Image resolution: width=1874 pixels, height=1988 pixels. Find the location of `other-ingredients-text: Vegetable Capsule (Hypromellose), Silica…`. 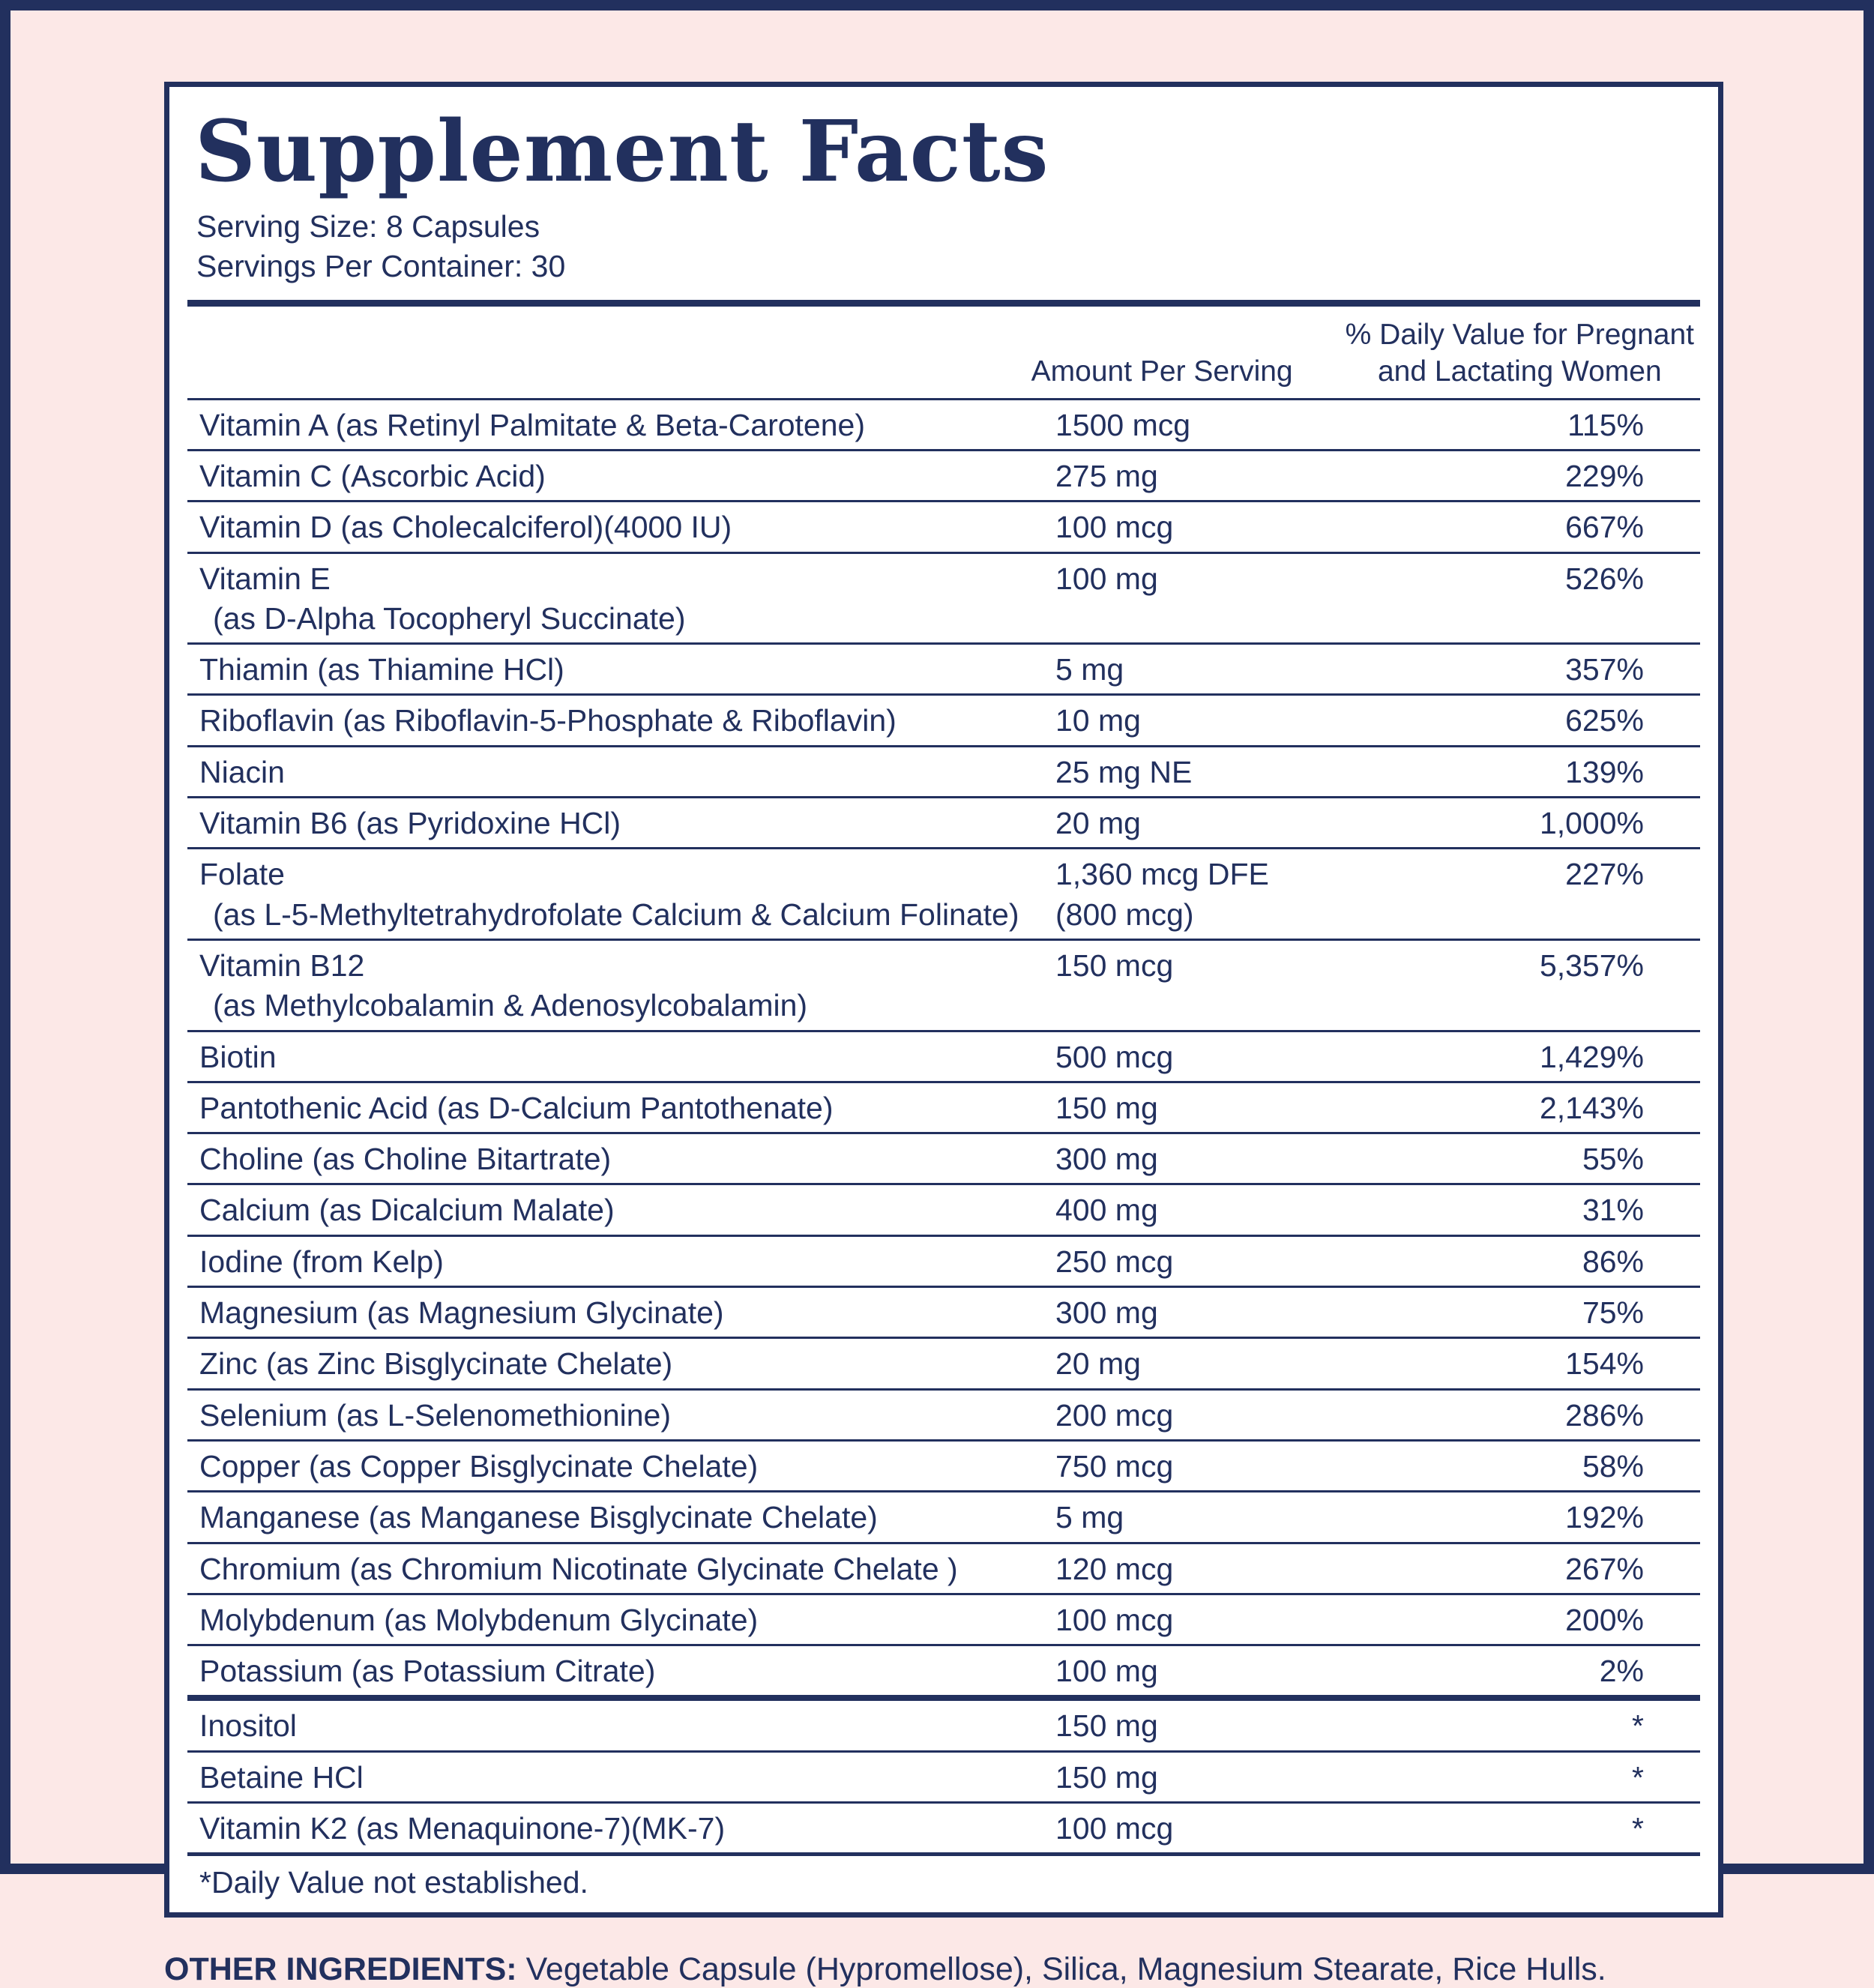

other-ingredients-text: Vegetable Capsule (Hypromellose), Silica… is located at coordinates (1065, 1969).